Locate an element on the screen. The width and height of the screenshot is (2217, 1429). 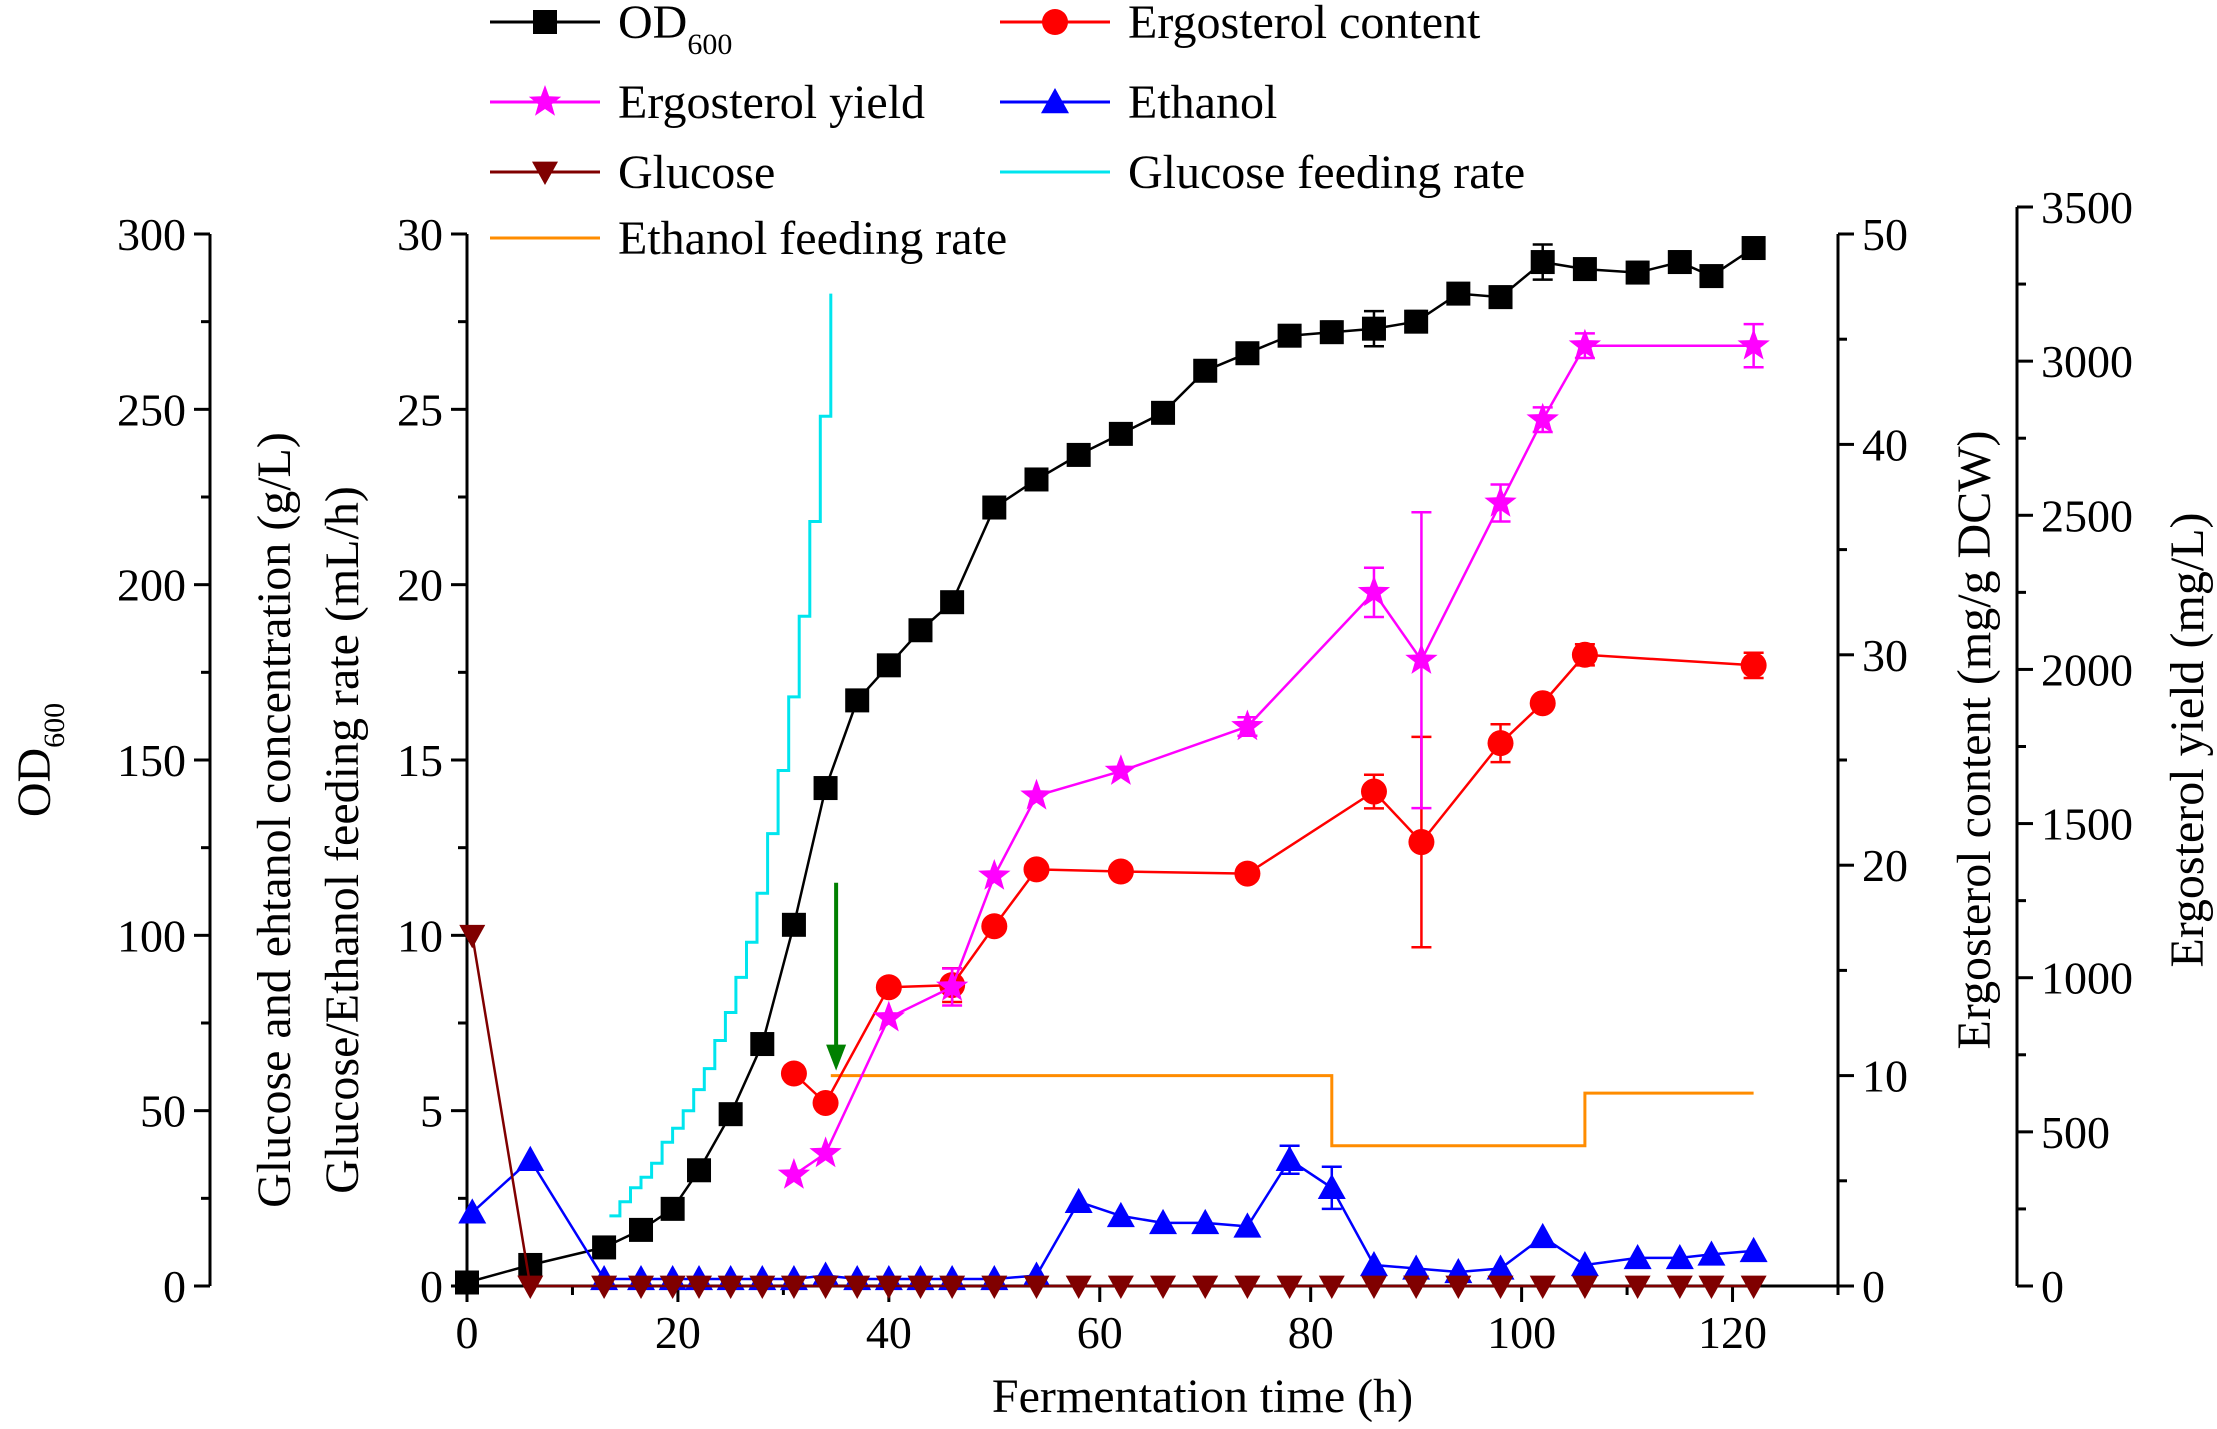
content-tick-label: 50 is located at coordinates (1885, 234).